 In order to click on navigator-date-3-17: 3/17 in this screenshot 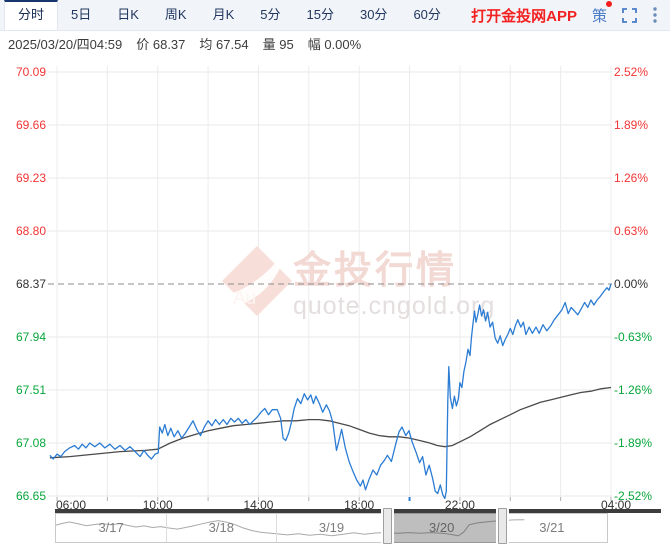, I will do `click(111, 527)`.